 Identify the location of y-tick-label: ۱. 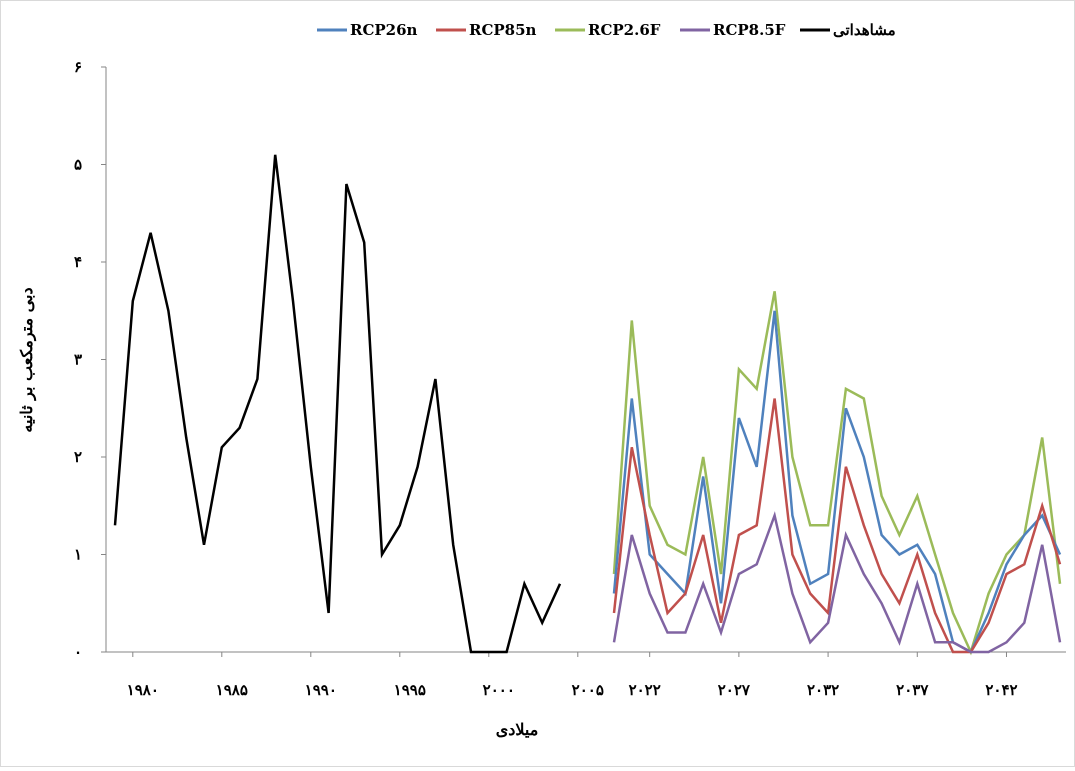
(78, 555).